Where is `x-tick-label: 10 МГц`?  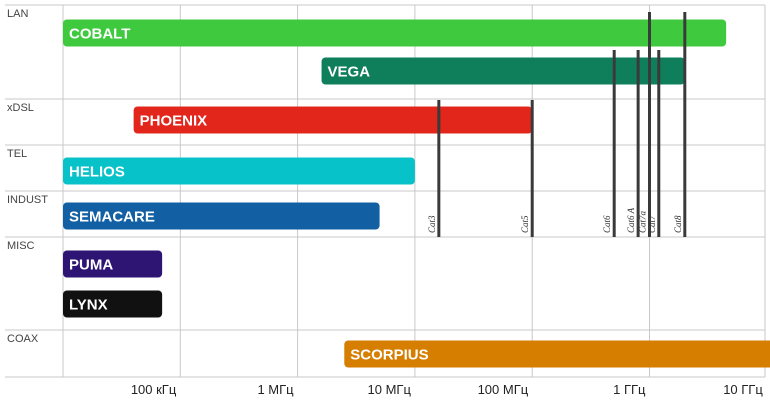 x-tick-label: 10 МГц is located at coordinates (390, 389).